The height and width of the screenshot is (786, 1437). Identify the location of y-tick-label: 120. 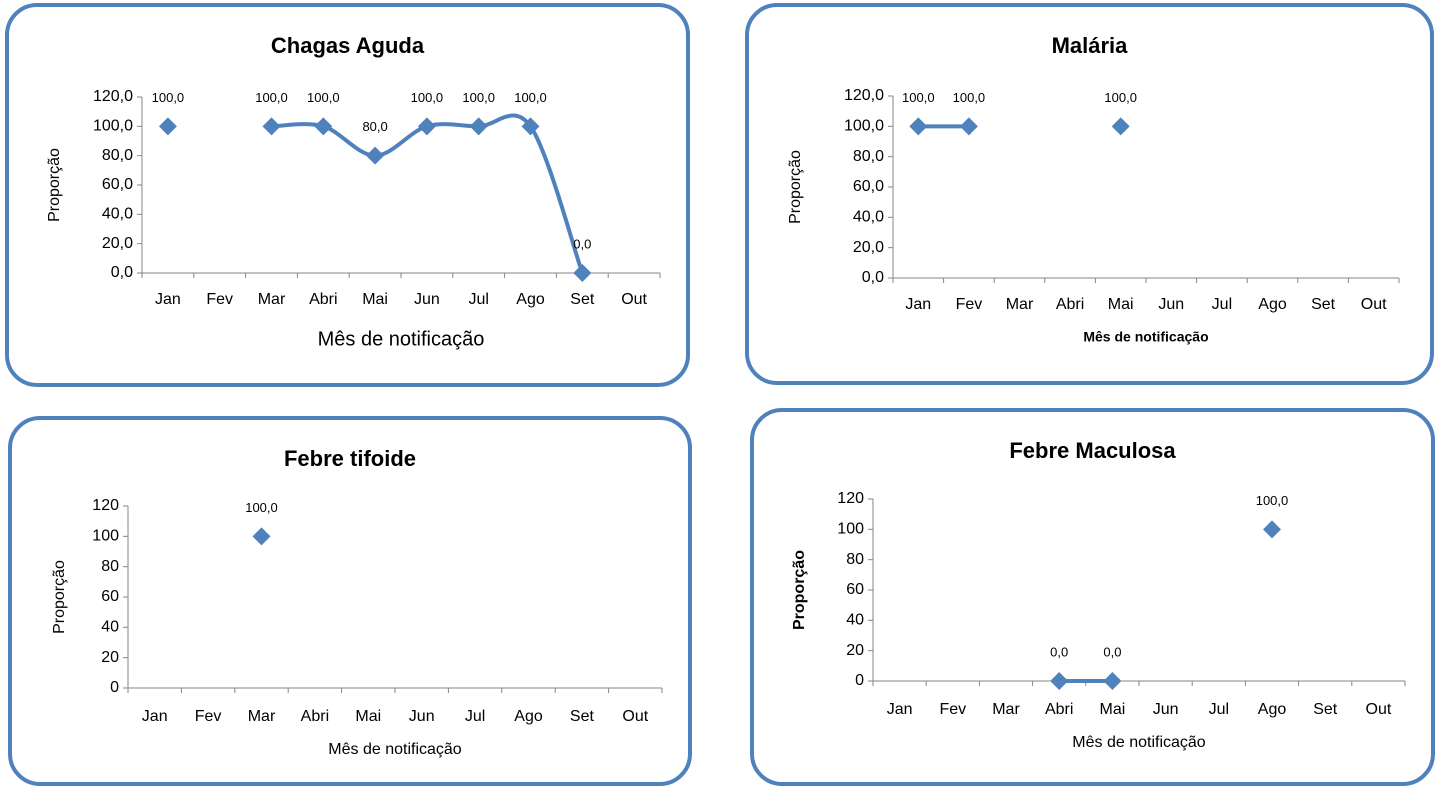
(105, 505).